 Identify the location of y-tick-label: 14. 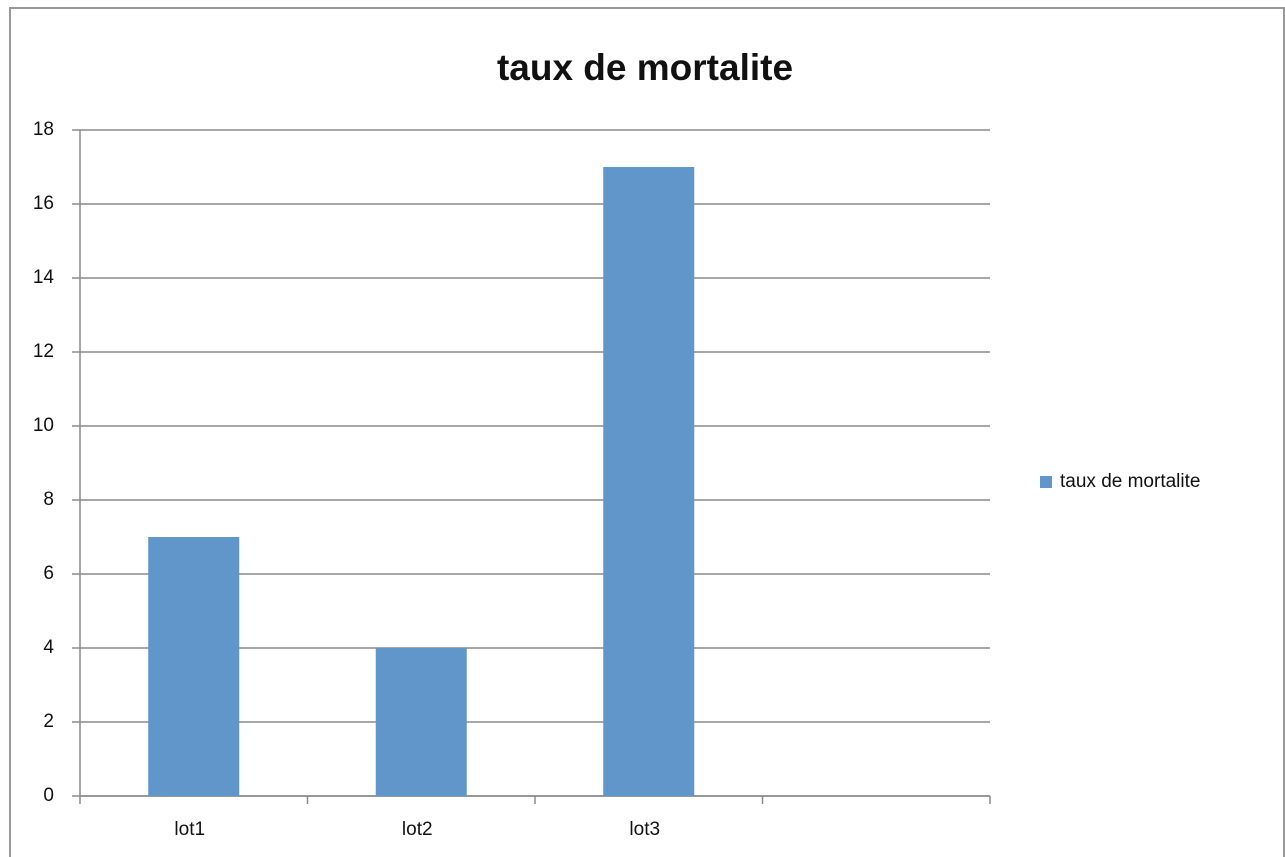
(44, 277).